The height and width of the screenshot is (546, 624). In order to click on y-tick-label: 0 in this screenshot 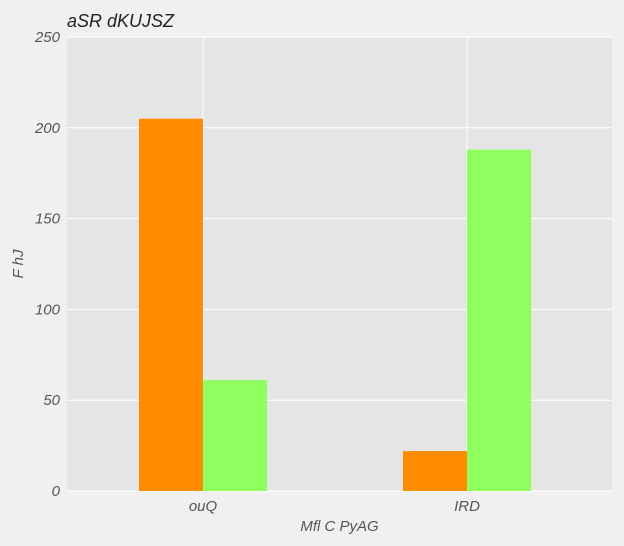, I will do `click(56, 491)`.